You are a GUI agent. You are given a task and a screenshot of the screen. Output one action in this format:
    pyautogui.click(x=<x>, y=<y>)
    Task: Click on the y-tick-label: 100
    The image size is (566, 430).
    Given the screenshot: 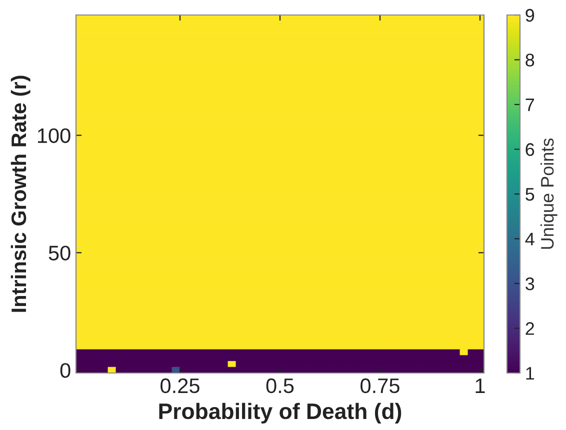 What is the action you would take?
    pyautogui.click(x=54, y=136)
    